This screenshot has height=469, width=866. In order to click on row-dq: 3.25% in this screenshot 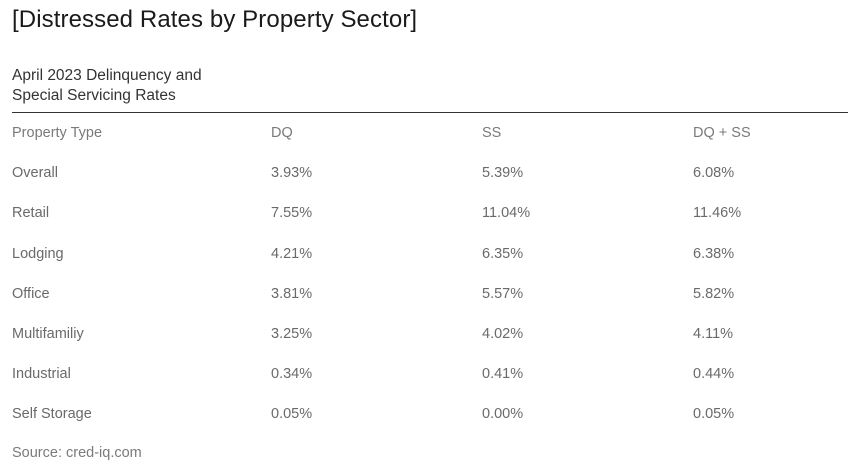, I will do `click(292, 334)`.